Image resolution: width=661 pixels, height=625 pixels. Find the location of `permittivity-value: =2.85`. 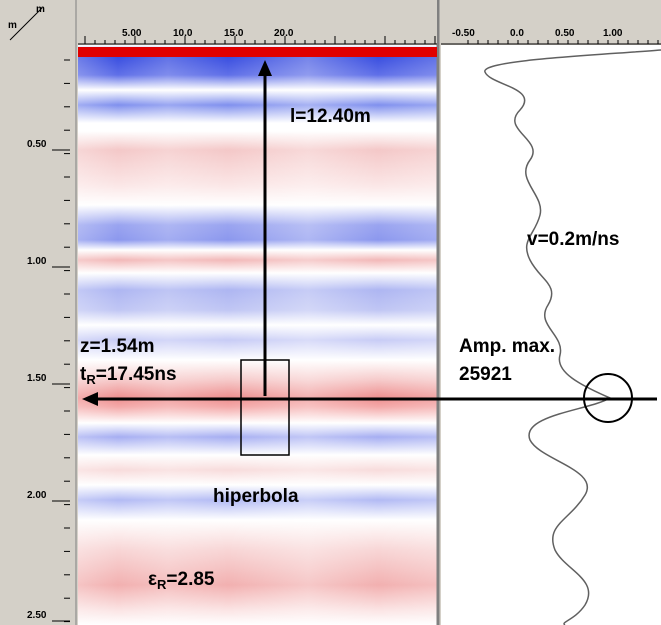

permittivity-value: =2.85 is located at coordinates (190, 579).